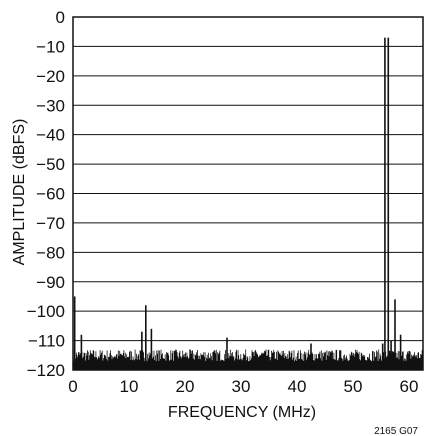 The image size is (424, 436). Describe the element at coordinates (297, 386) in the screenshot. I see `x-tick-label: 40` at that location.